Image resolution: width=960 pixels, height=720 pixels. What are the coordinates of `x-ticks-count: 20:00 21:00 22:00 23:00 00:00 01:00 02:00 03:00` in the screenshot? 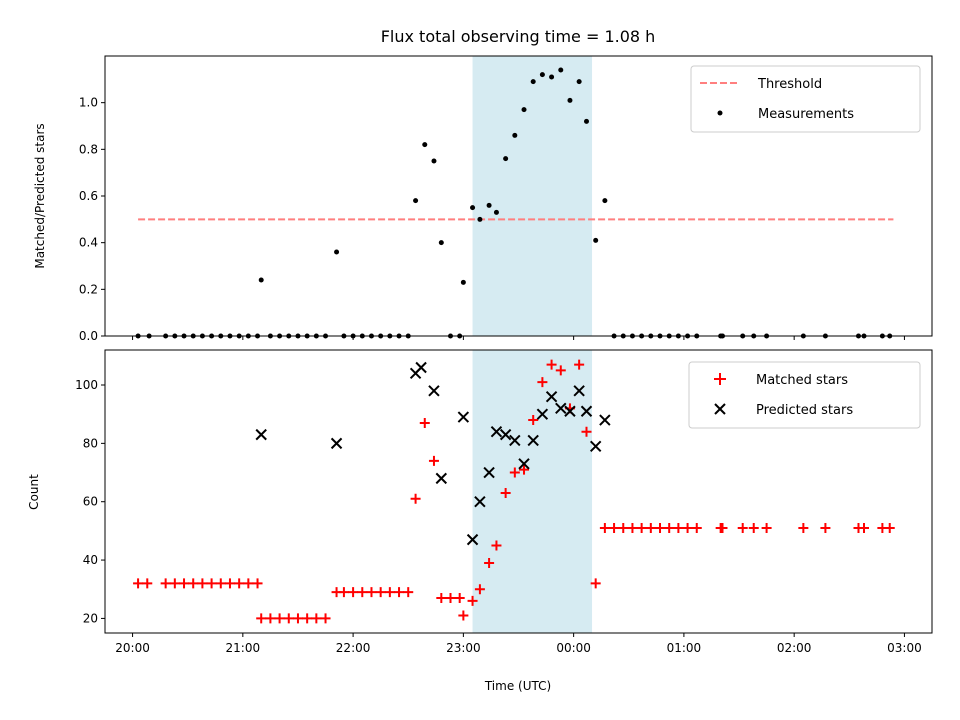 It's located at (518, 644).